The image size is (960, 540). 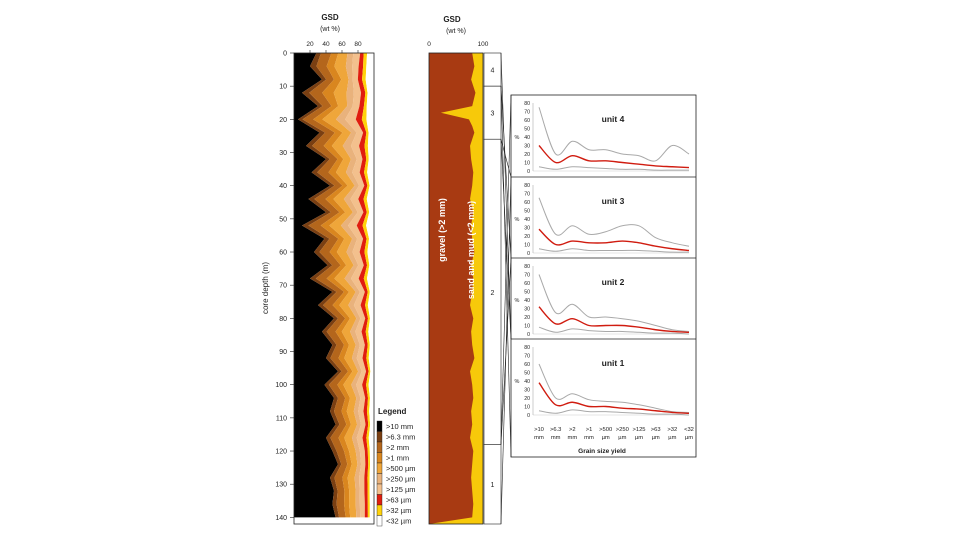 I want to click on x-tick-label: 100, so click(x=483, y=44).